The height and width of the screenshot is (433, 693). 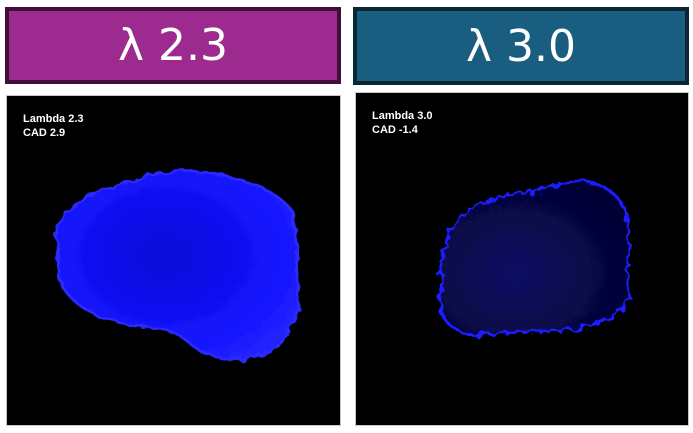 What do you see at coordinates (44, 133) in the screenshot?
I see `cad-label: CAD 2.9` at bounding box center [44, 133].